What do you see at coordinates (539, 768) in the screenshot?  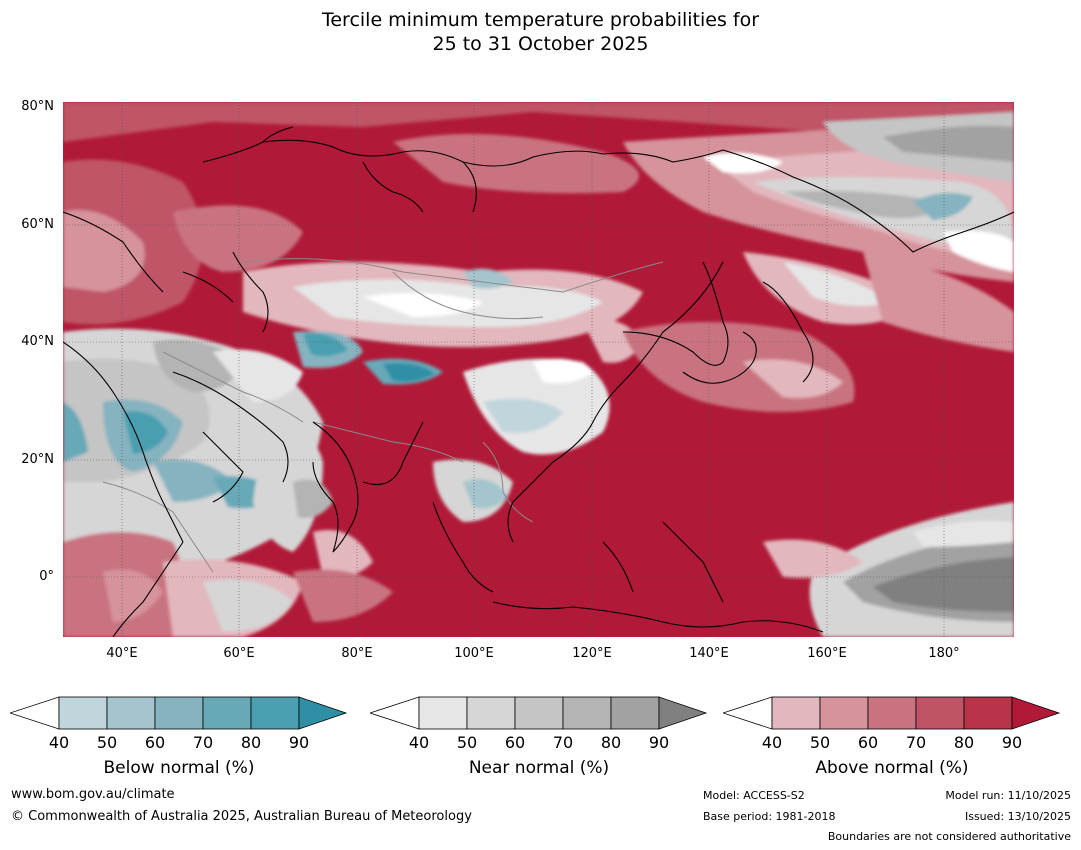 I see `legend-near-title: Near normal (%)` at bounding box center [539, 768].